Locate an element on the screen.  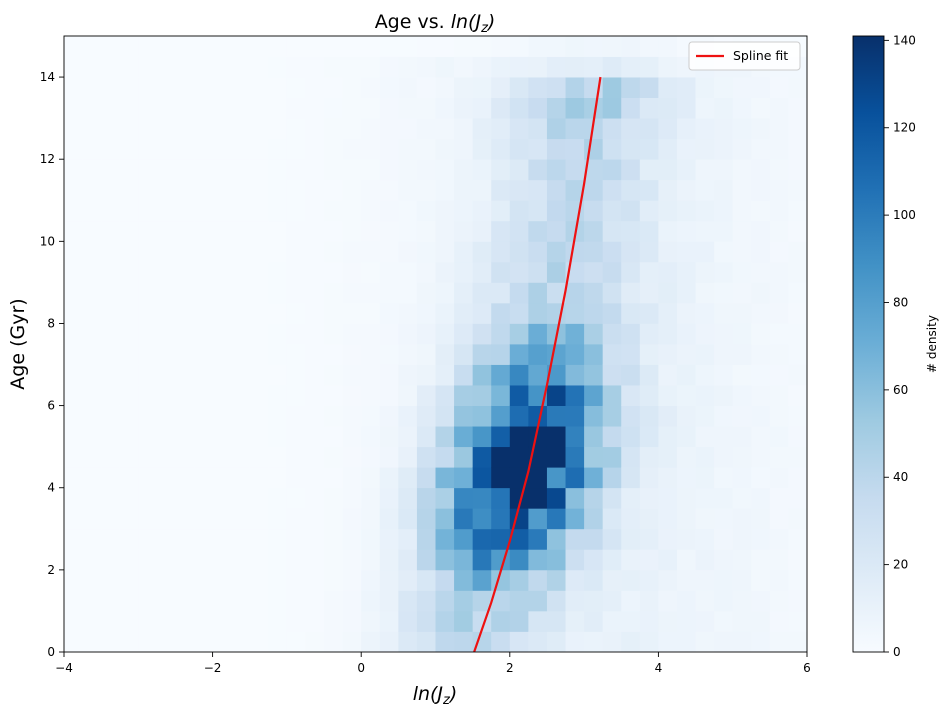
y-tick-label: 8 is located at coordinates (51, 323).